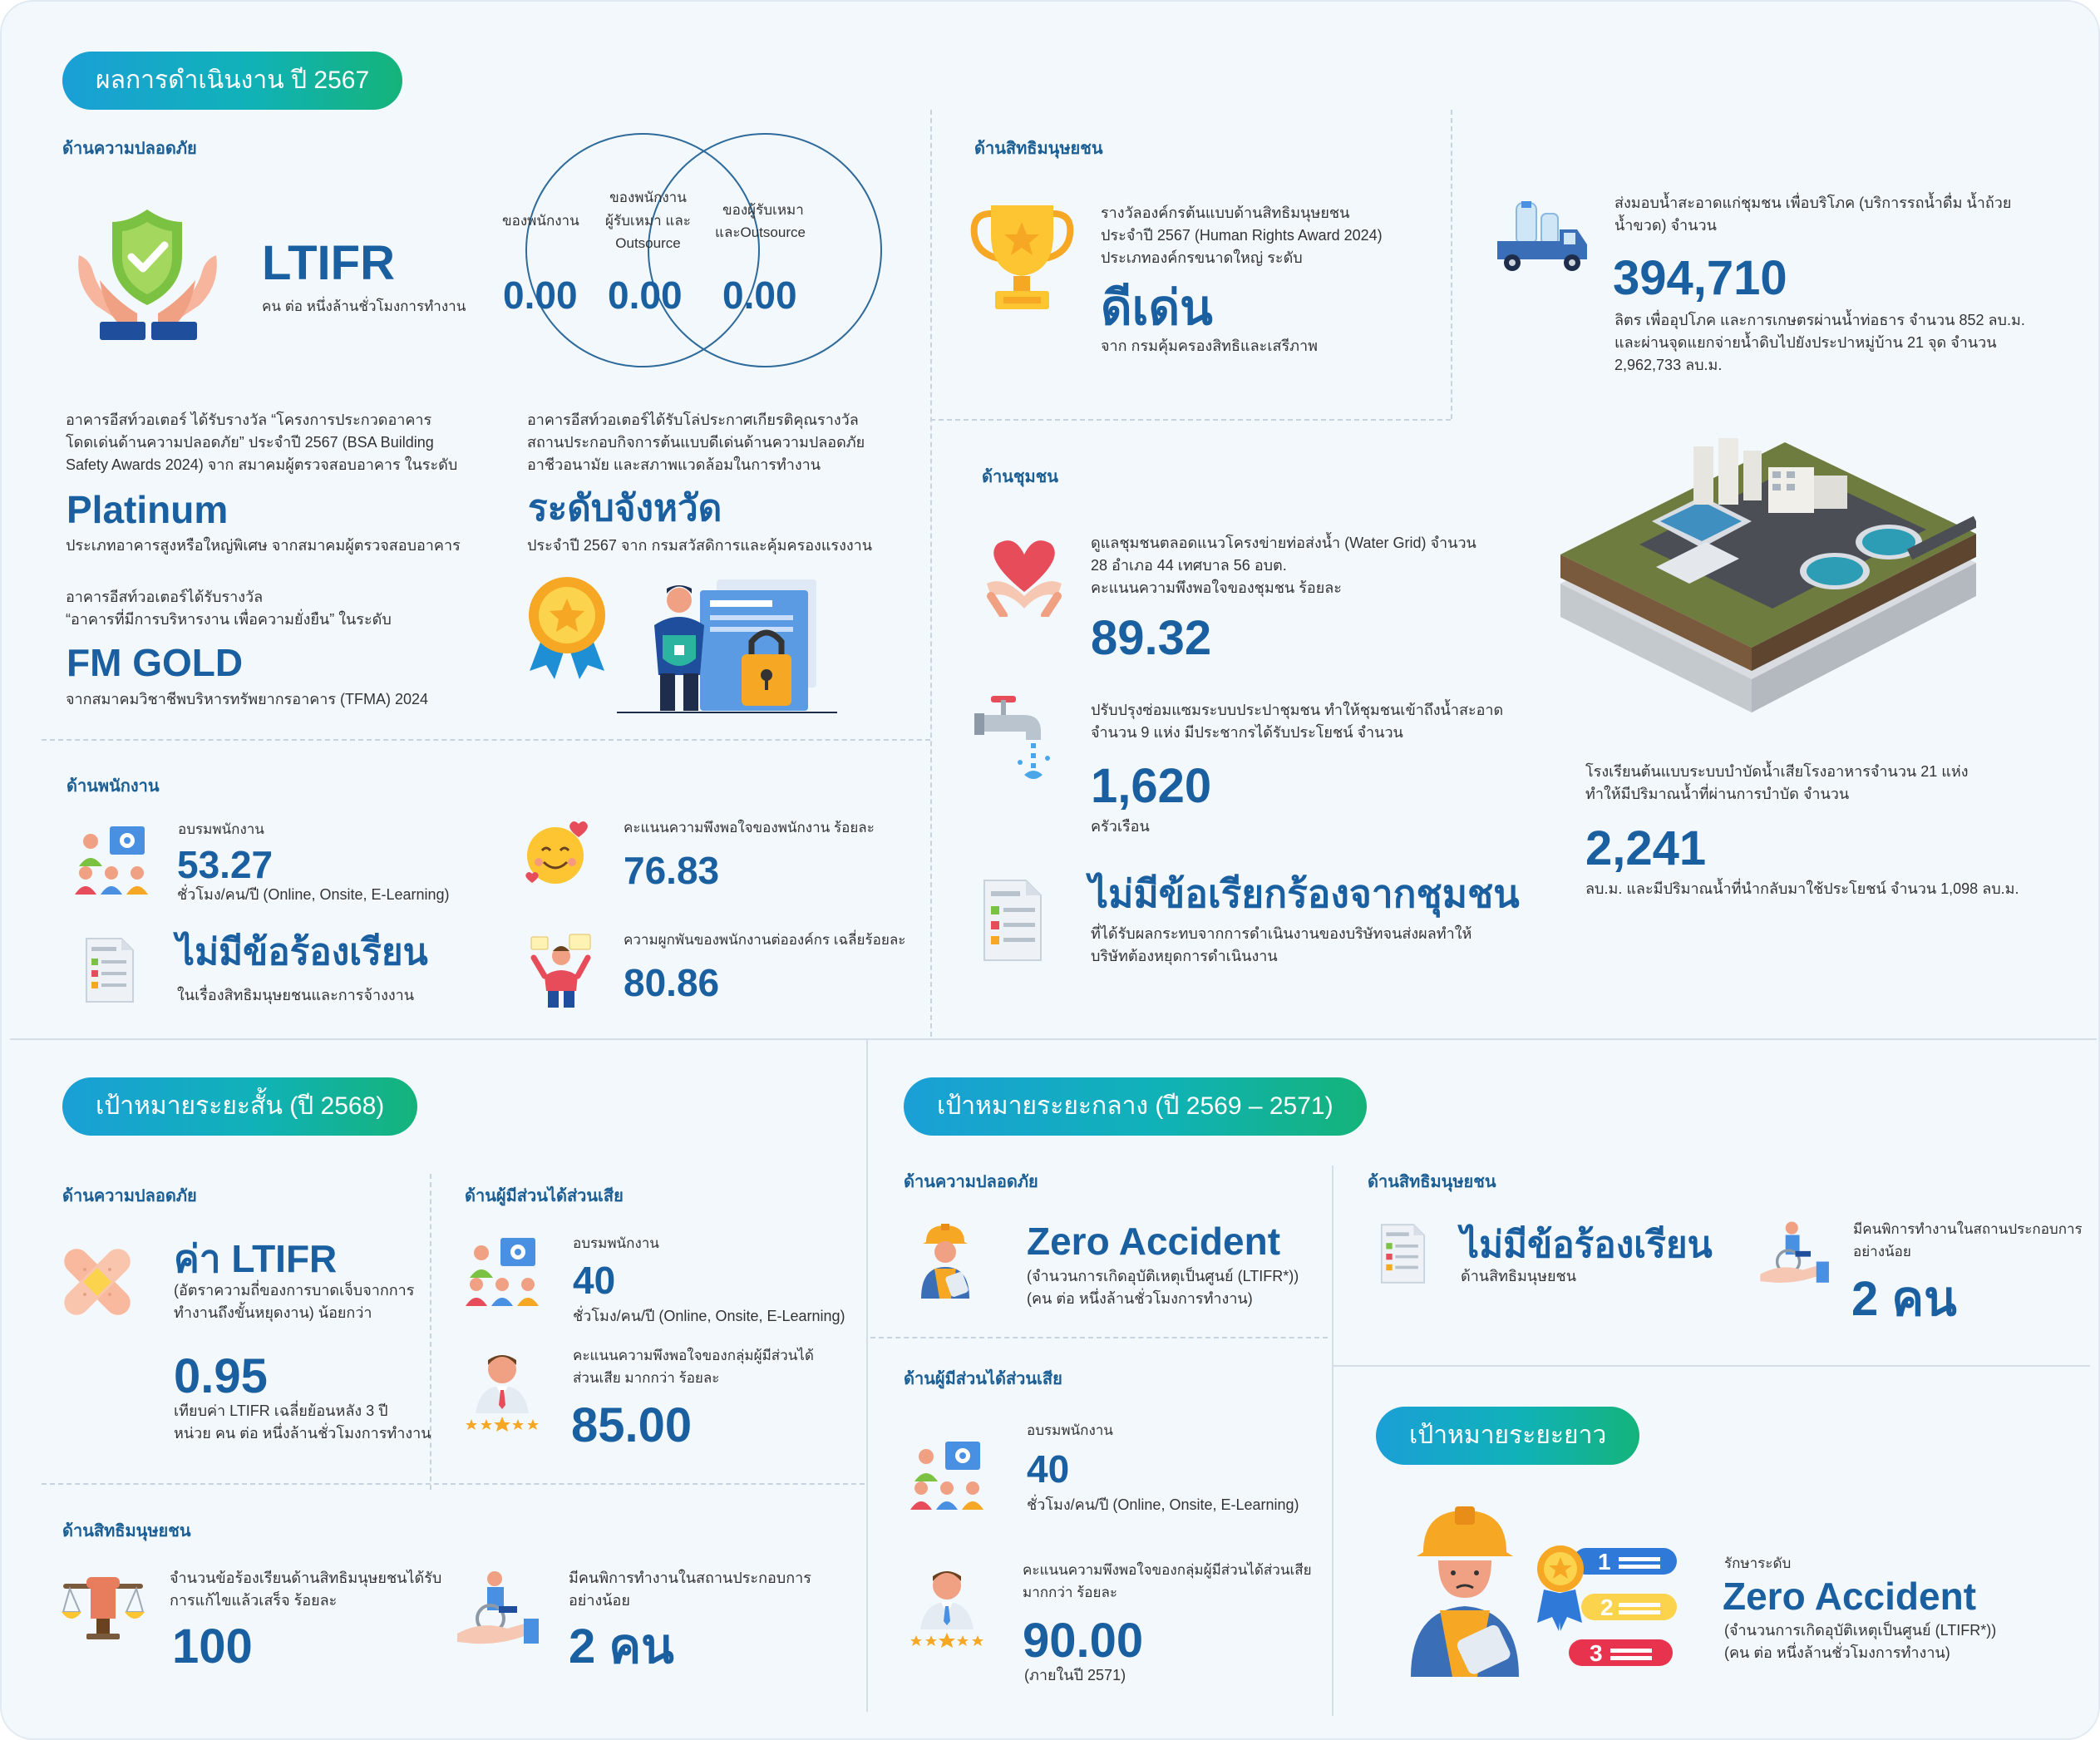 This screenshot has height=1740, width=2100. What do you see at coordinates (114, 787) in the screenshot?
I see `employee-heading: ด้านพนักงาน` at bounding box center [114, 787].